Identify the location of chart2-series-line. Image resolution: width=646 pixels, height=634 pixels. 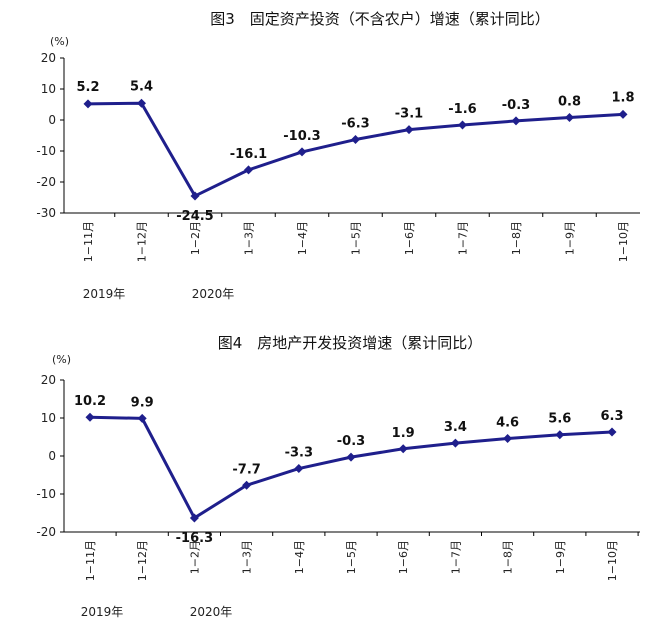
(351, 467).